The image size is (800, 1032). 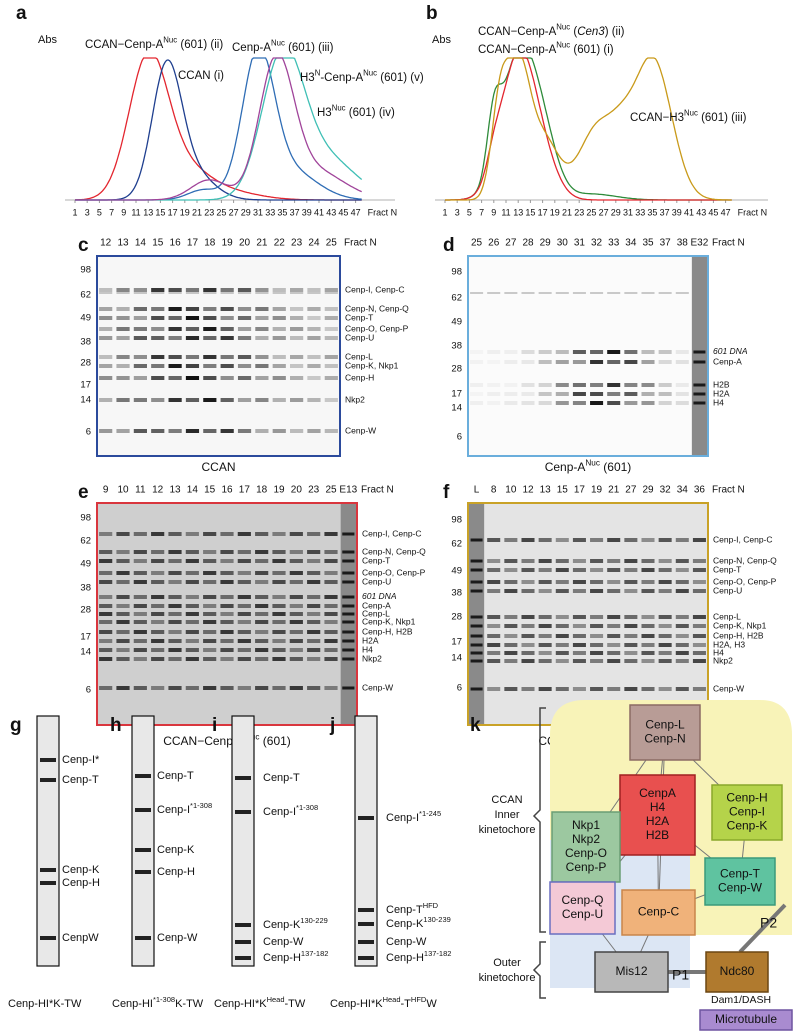 What do you see at coordinates (507, 963) in the screenshot?
I see `brace-label: Outer` at bounding box center [507, 963].